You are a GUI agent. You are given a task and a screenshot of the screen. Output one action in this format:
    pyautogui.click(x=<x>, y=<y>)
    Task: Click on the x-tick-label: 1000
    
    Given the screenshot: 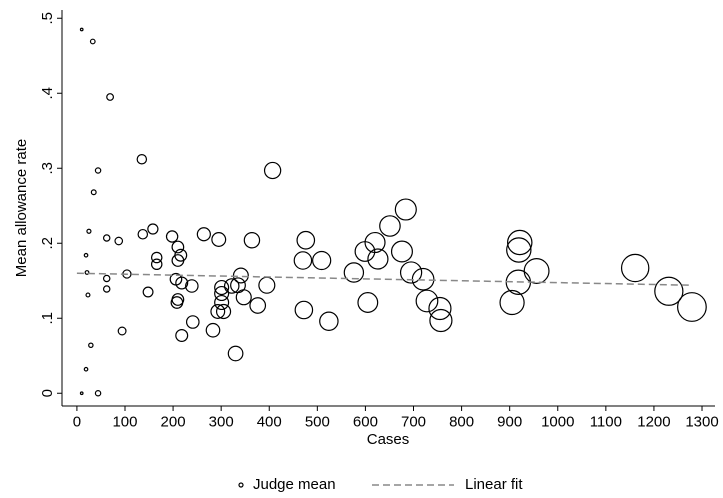 What is the action you would take?
    pyautogui.click(x=557, y=421)
    